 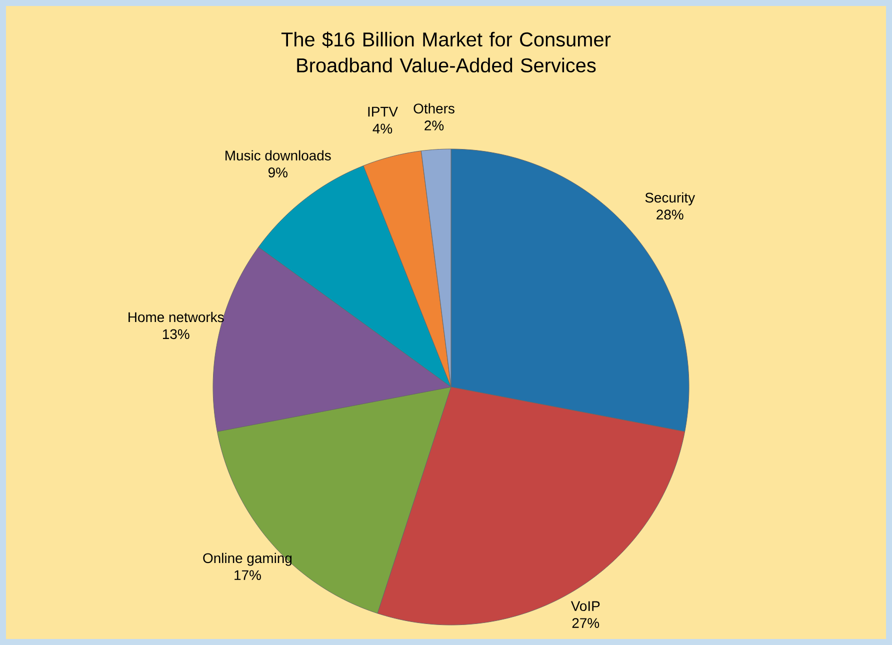 What do you see at coordinates (382, 129) in the screenshot?
I see `data-label: 4%` at bounding box center [382, 129].